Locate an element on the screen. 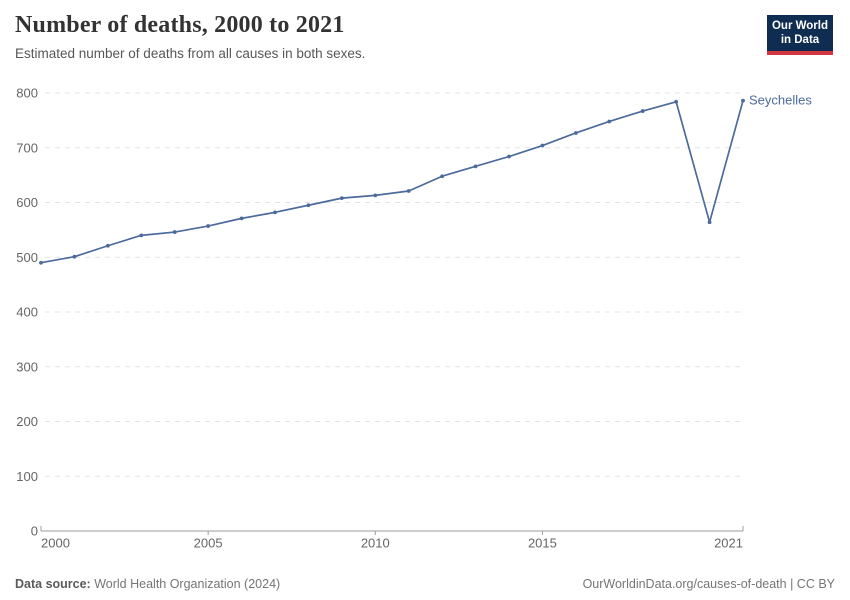  y-tick-label-700: 700 is located at coordinates (27, 147).